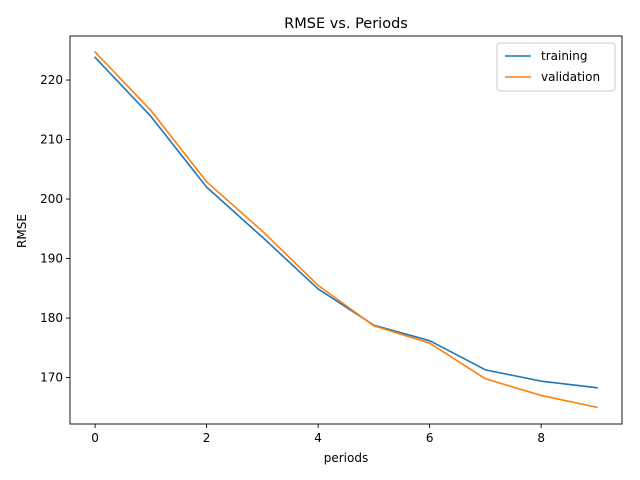 This screenshot has height=480, width=640. I want to click on legend: training validation, so click(556, 67).